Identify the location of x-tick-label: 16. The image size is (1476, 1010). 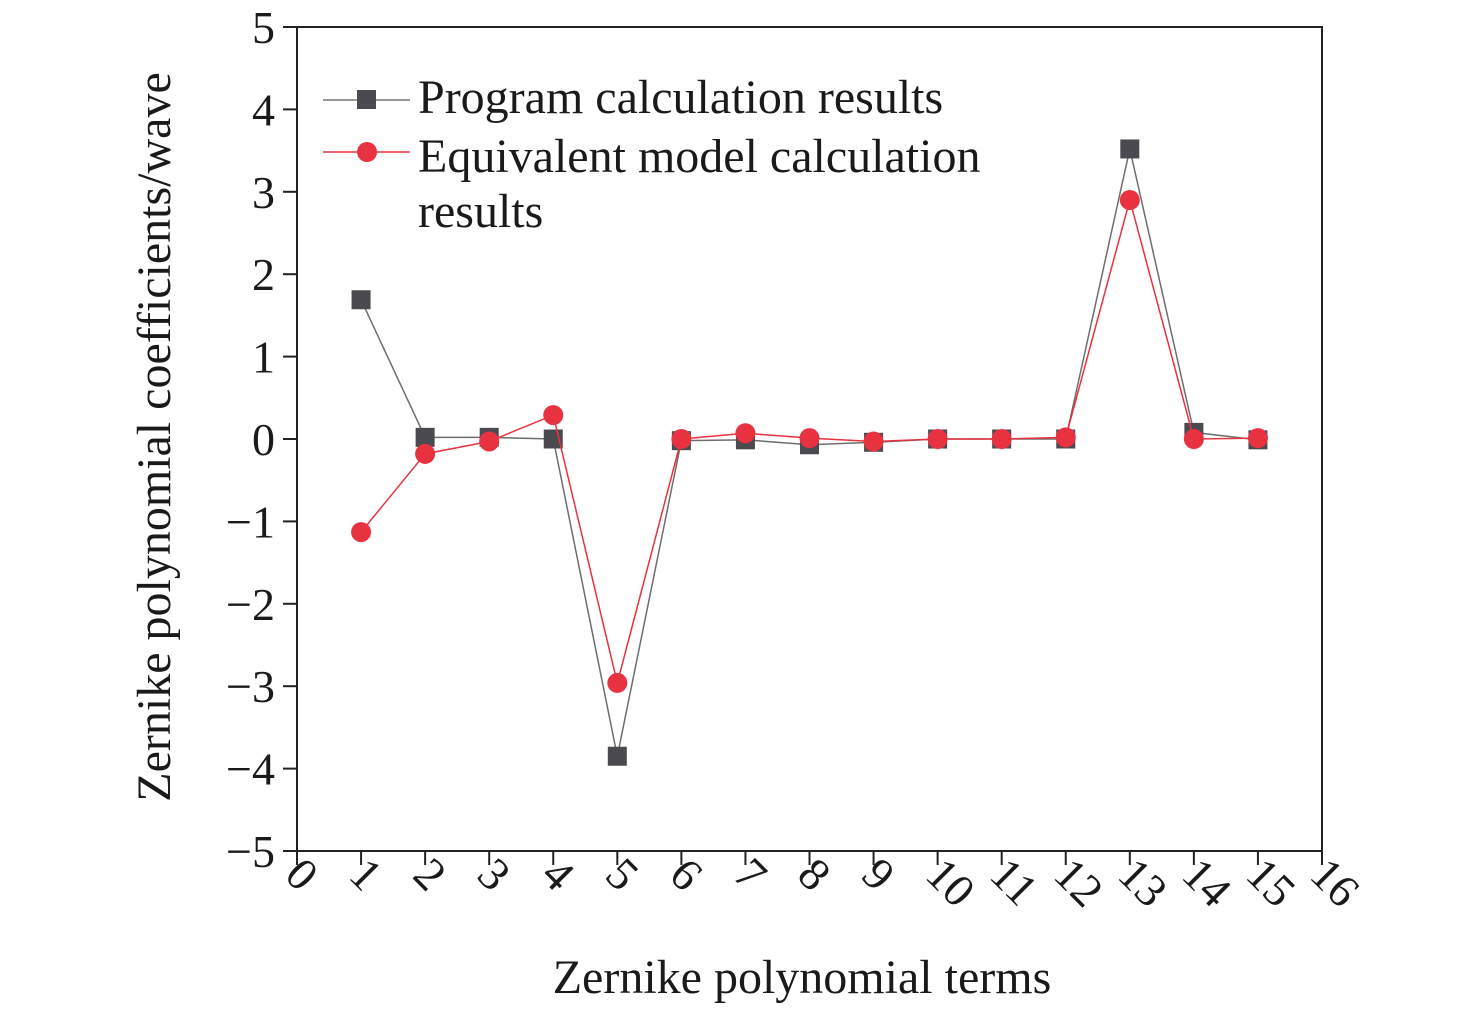
(1335, 882).